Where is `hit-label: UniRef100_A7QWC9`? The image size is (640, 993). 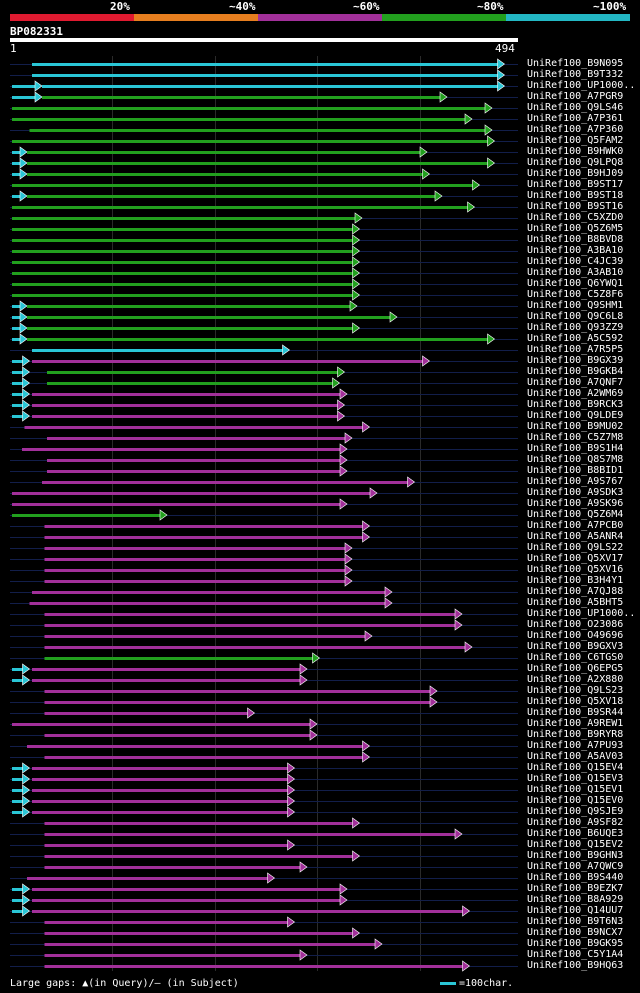
hit-label: UniRef100_A7QWC9 is located at coordinates (575, 866).